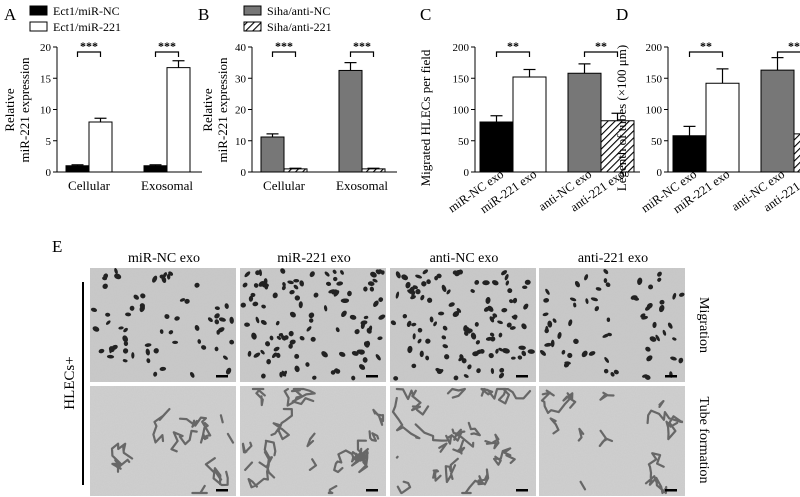  I want to click on y-tick-label: 50, so click(464, 142).